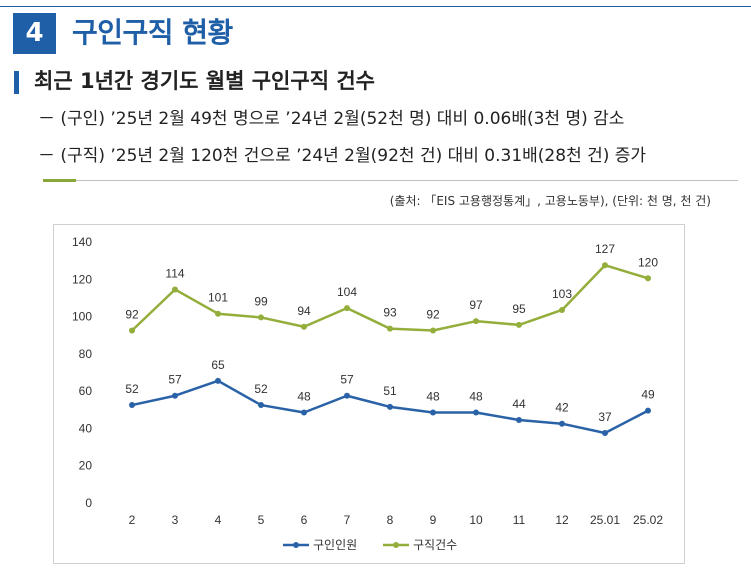 This screenshot has width=751, height=572. What do you see at coordinates (648, 520) in the screenshot?
I see `x-tick-label: 25.02` at bounding box center [648, 520].